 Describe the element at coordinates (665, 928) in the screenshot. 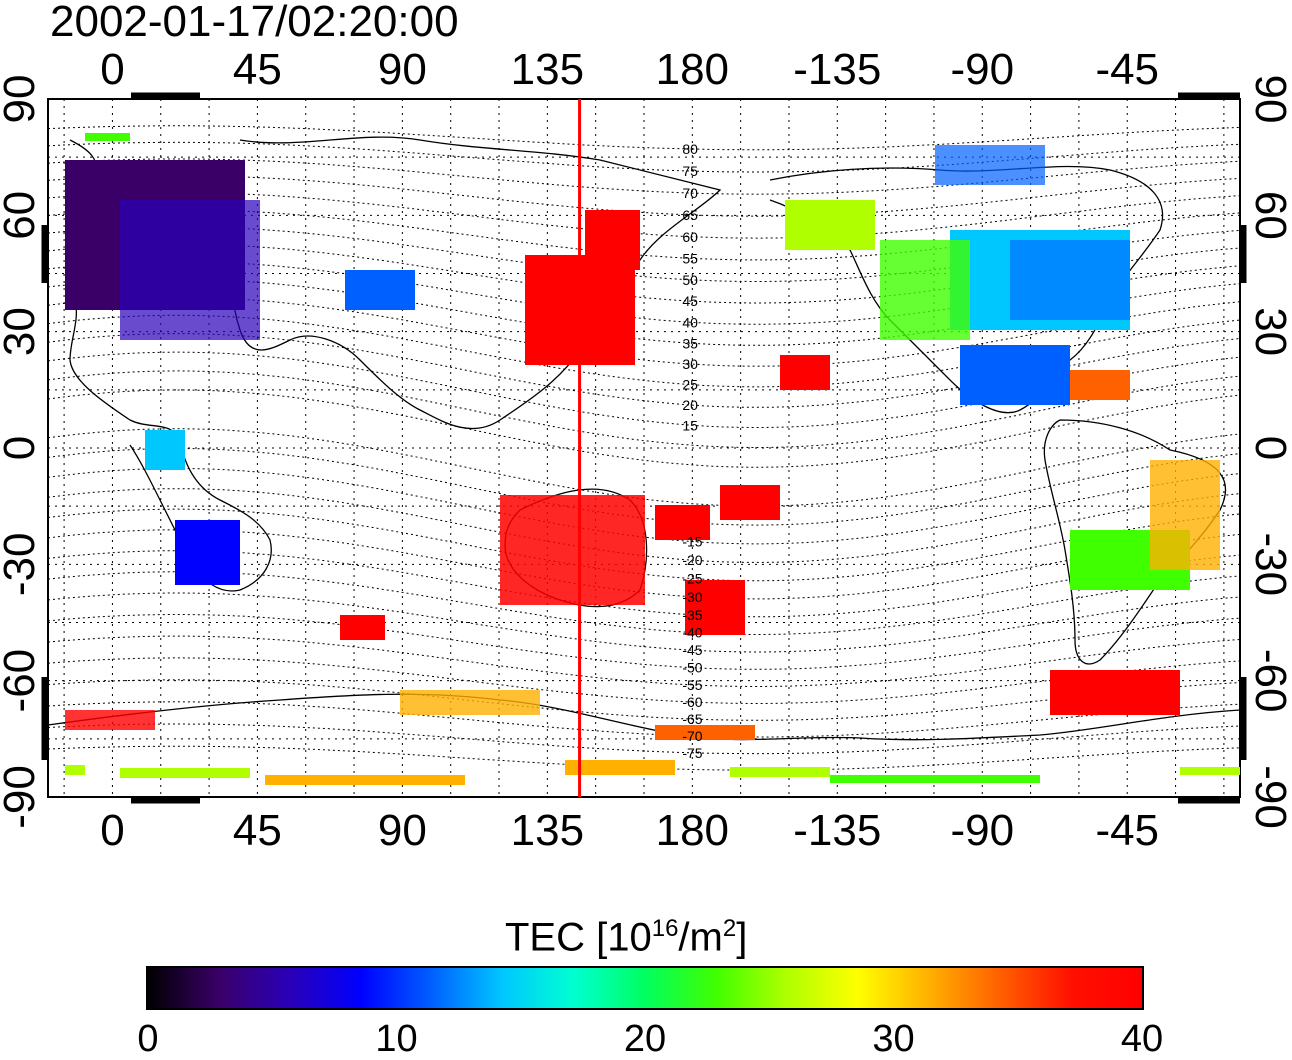

I see `colorbar-label-exp1: 16` at that location.